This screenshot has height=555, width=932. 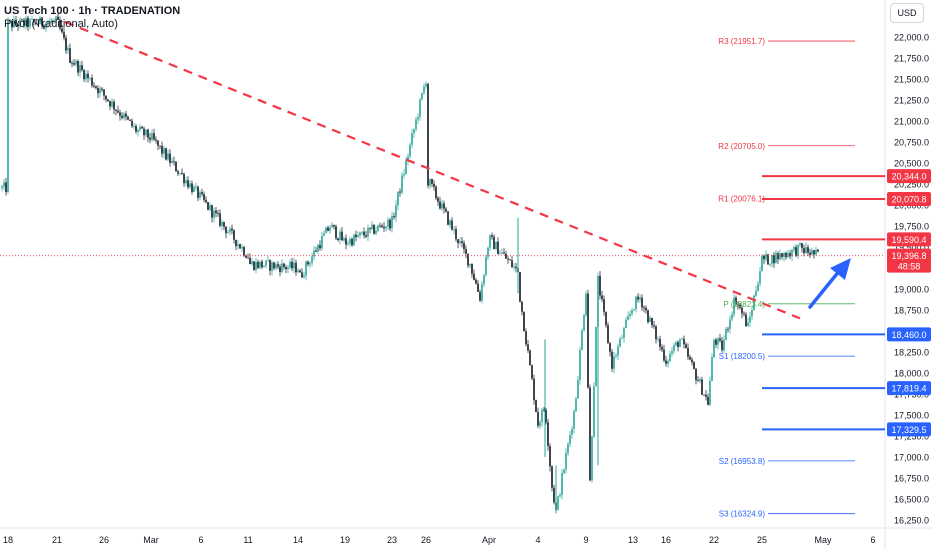 I want to click on price-tick-label: 17,500.0, so click(x=911, y=416).